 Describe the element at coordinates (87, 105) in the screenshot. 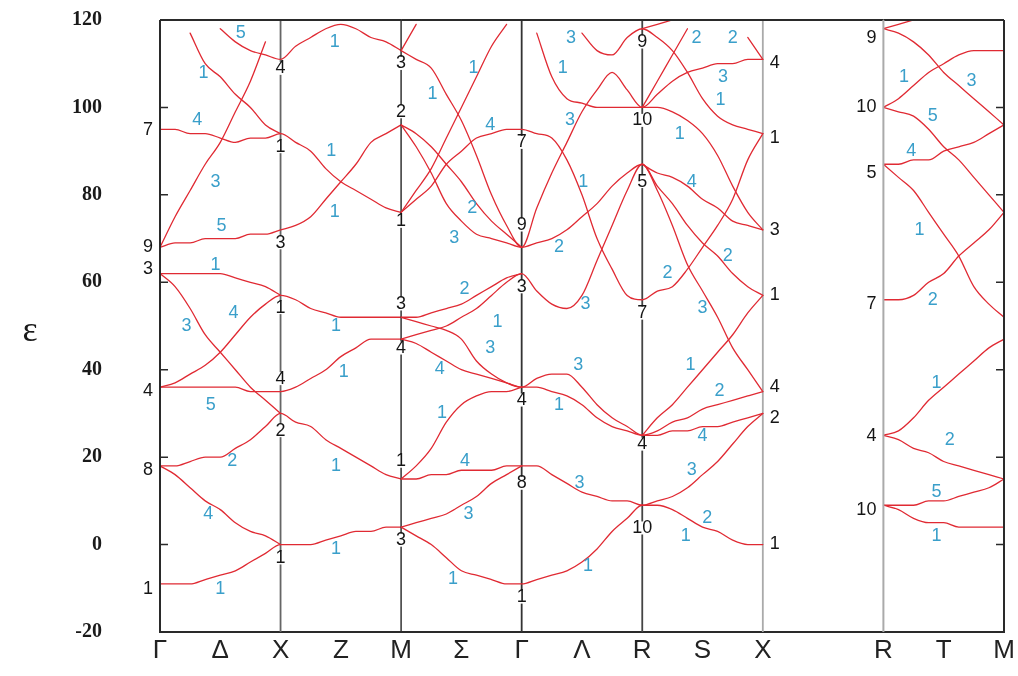

I see `y-tick-label: 100` at that location.